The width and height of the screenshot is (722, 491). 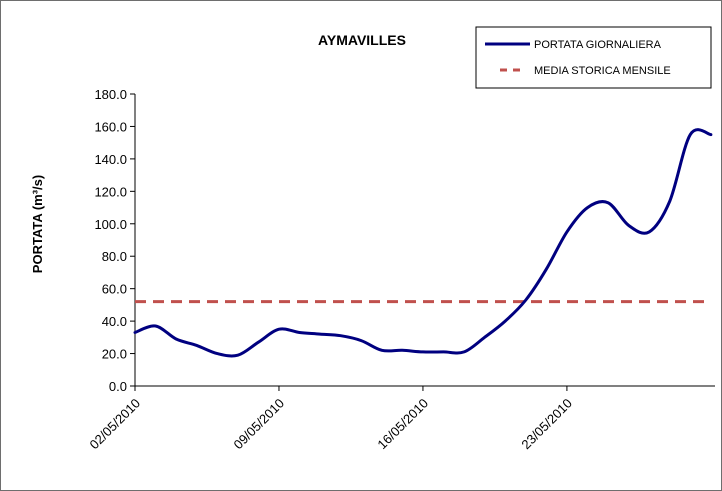 What do you see at coordinates (362, 40) in the screenshot?
I see `chart-title: AYMAVILLES` at bounding box center [362, 40].